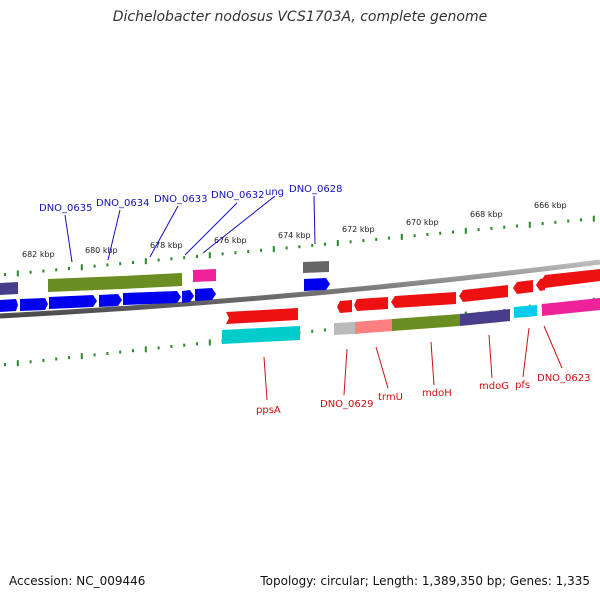 The height and width of the screenshot is (600, 600). Describe the element at coordinates (38, 254) in the screenshot. I see `scale-label-682: 682 kbp` at that location.